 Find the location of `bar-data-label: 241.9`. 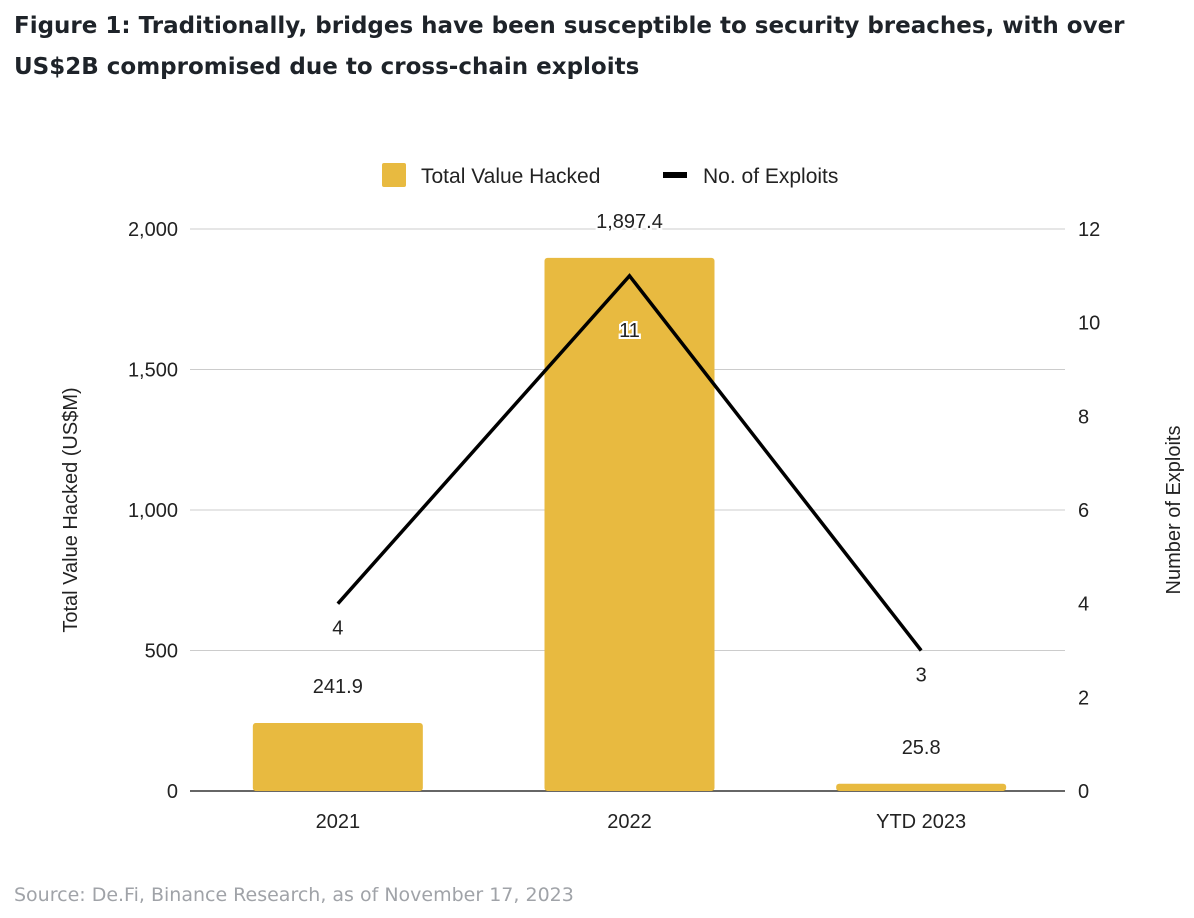

bar-data-label: 241.9 is located at coordinates (338, 687).